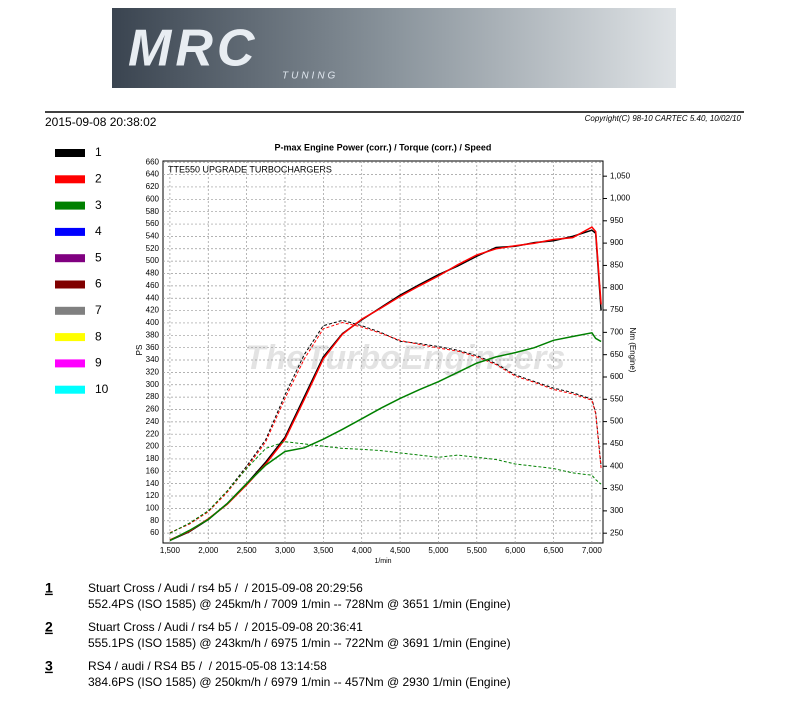  Describe the element at coordinates (153, 470) in the screenshot. I see `y-tick-label: 160` at that location.